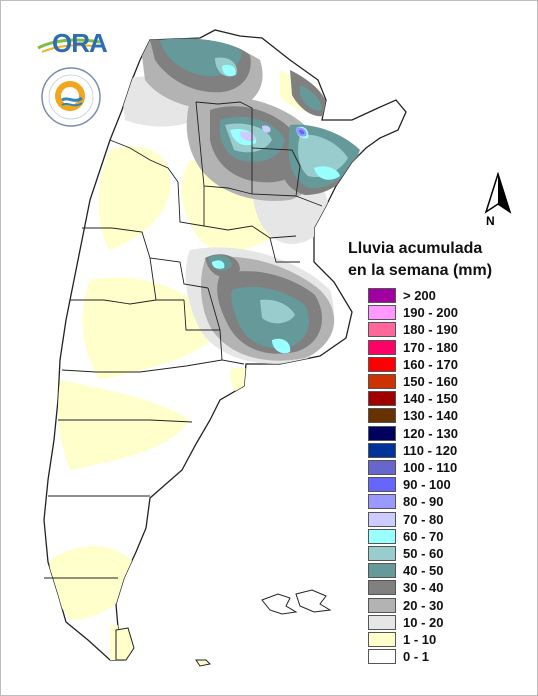  I want to click on legend-item: 90 - 100, so click(448, 485).